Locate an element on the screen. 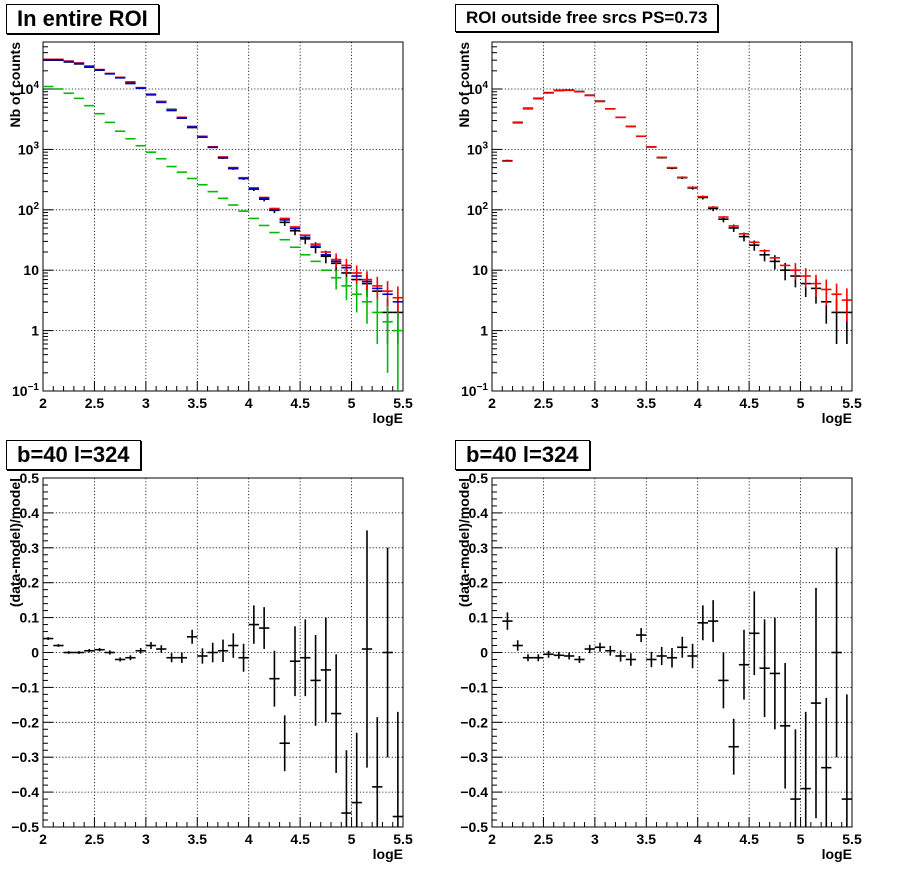 The height and width of the screenshot is (871, 898). y-axis-label: (data-model)/model is located at coordinates (464, 542).